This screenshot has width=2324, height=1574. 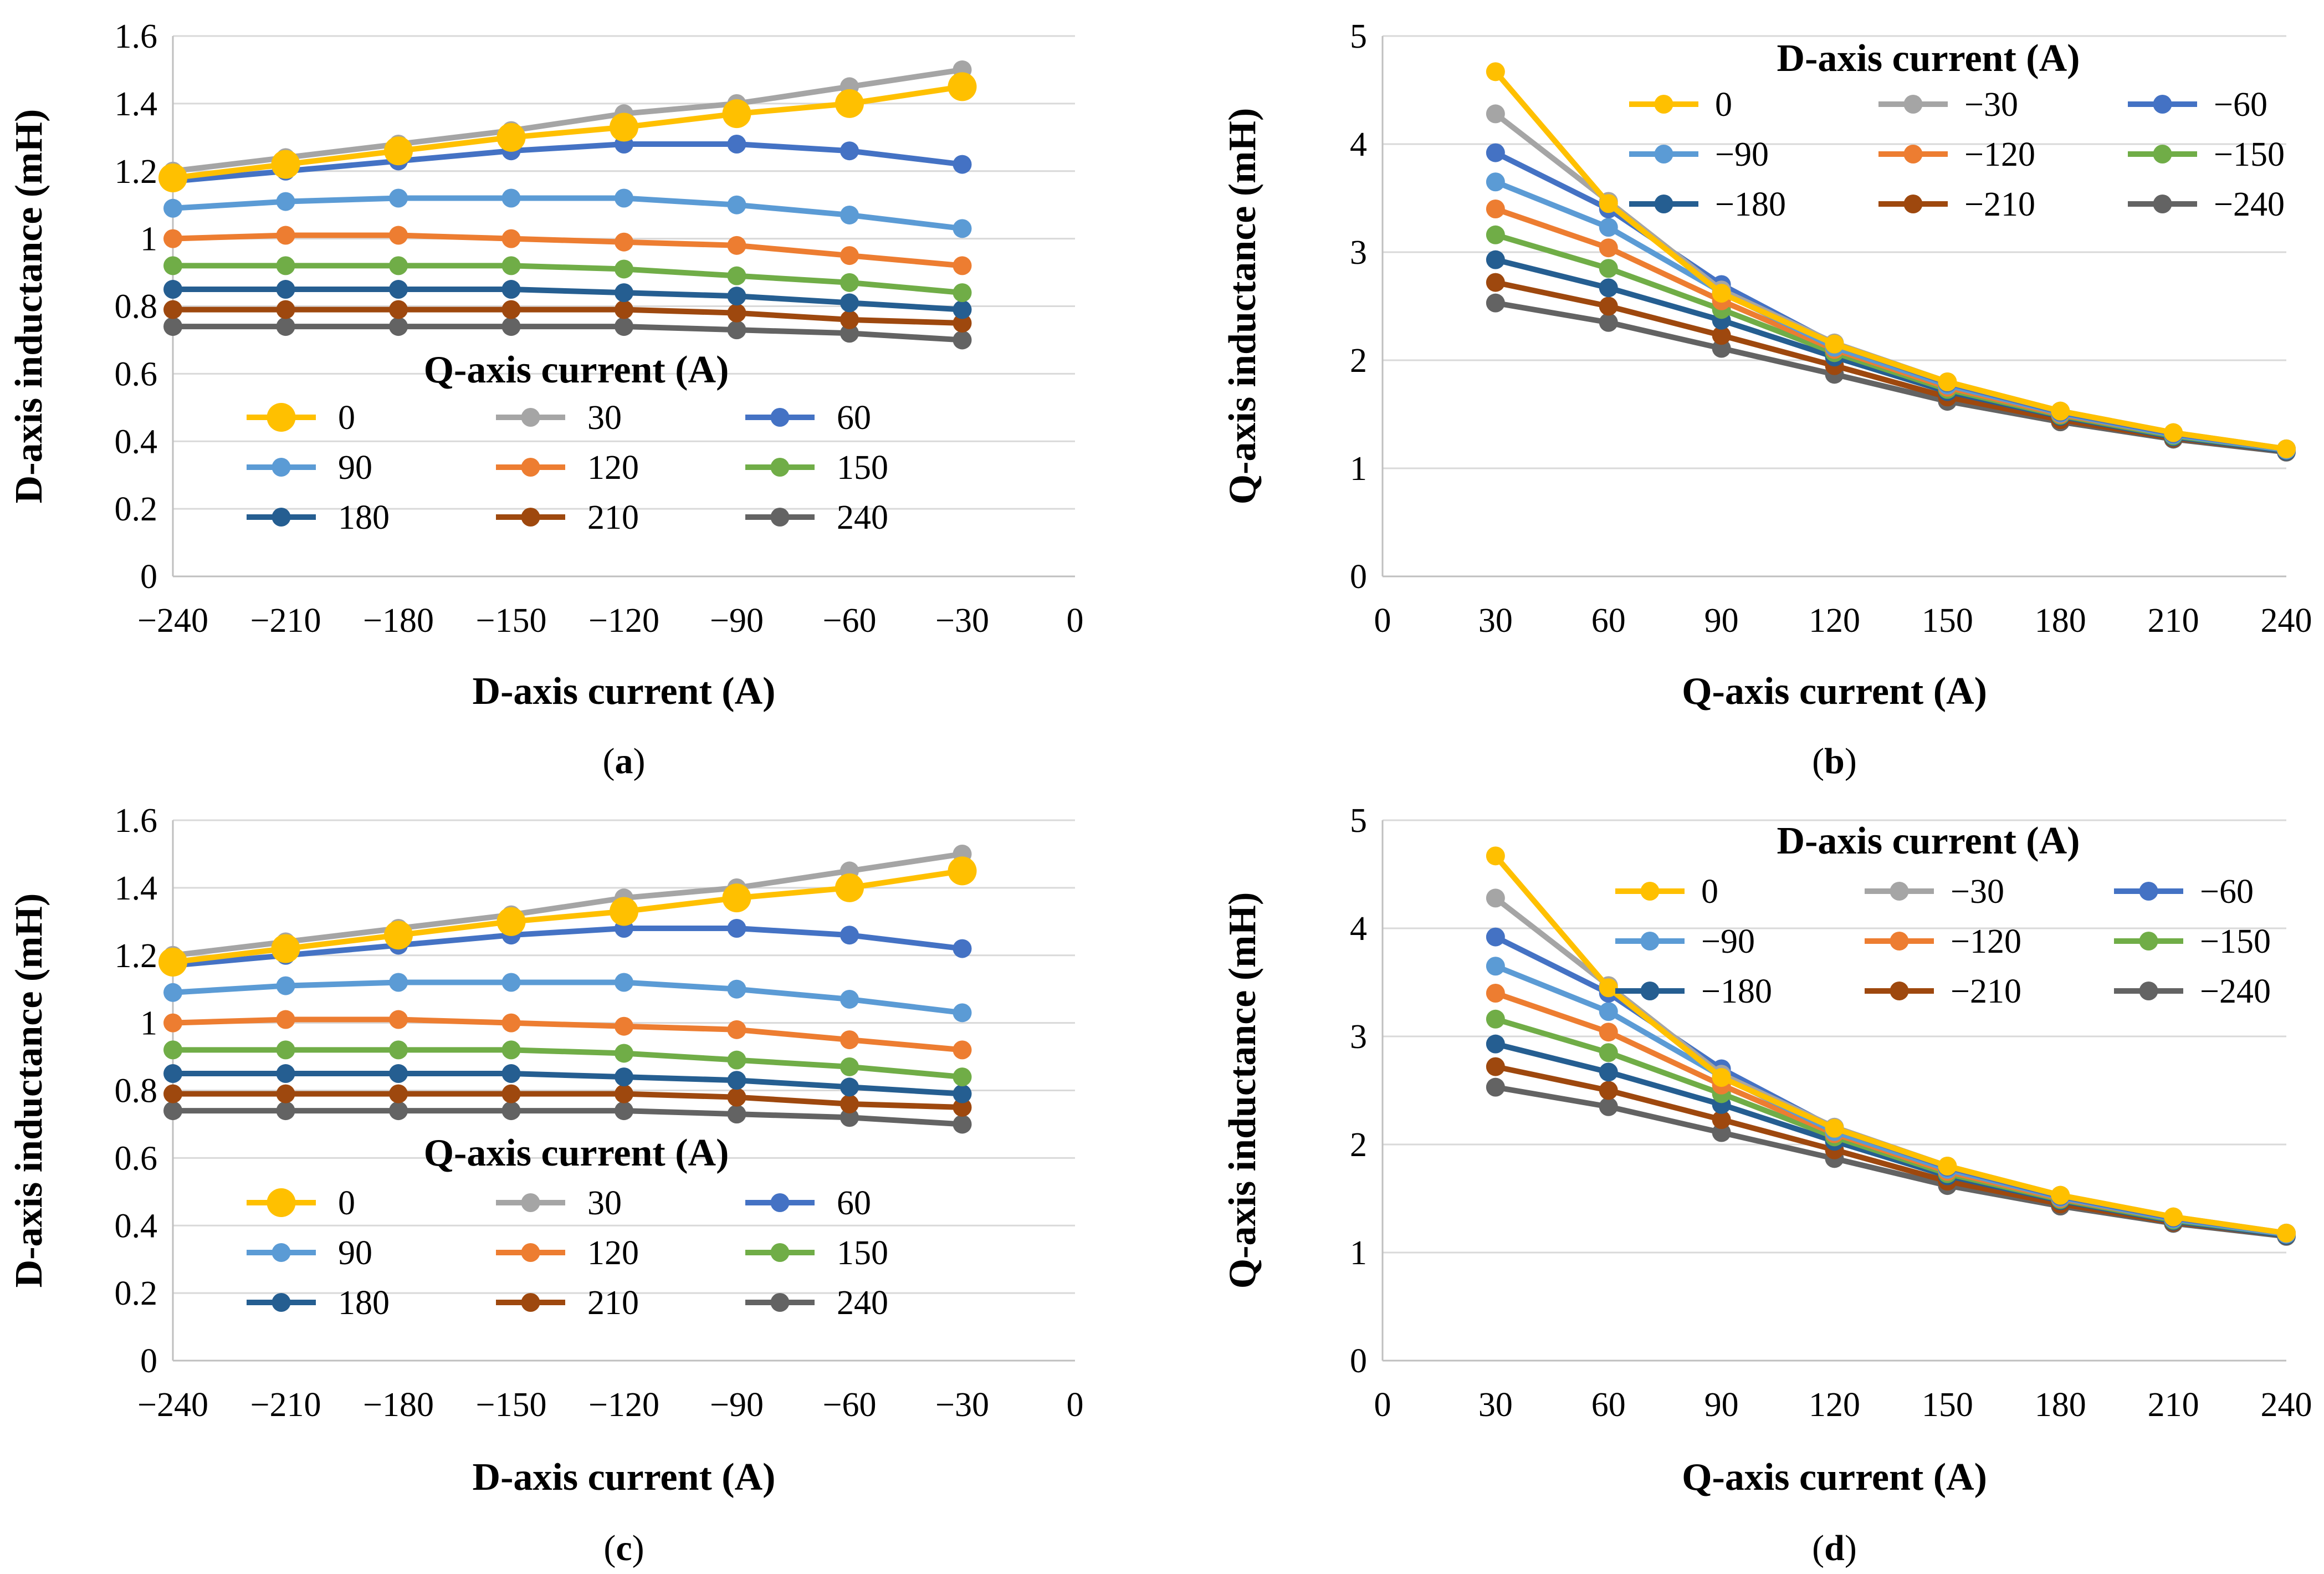 I want to click on legend-item: −240, so click(x=2192, y=991).